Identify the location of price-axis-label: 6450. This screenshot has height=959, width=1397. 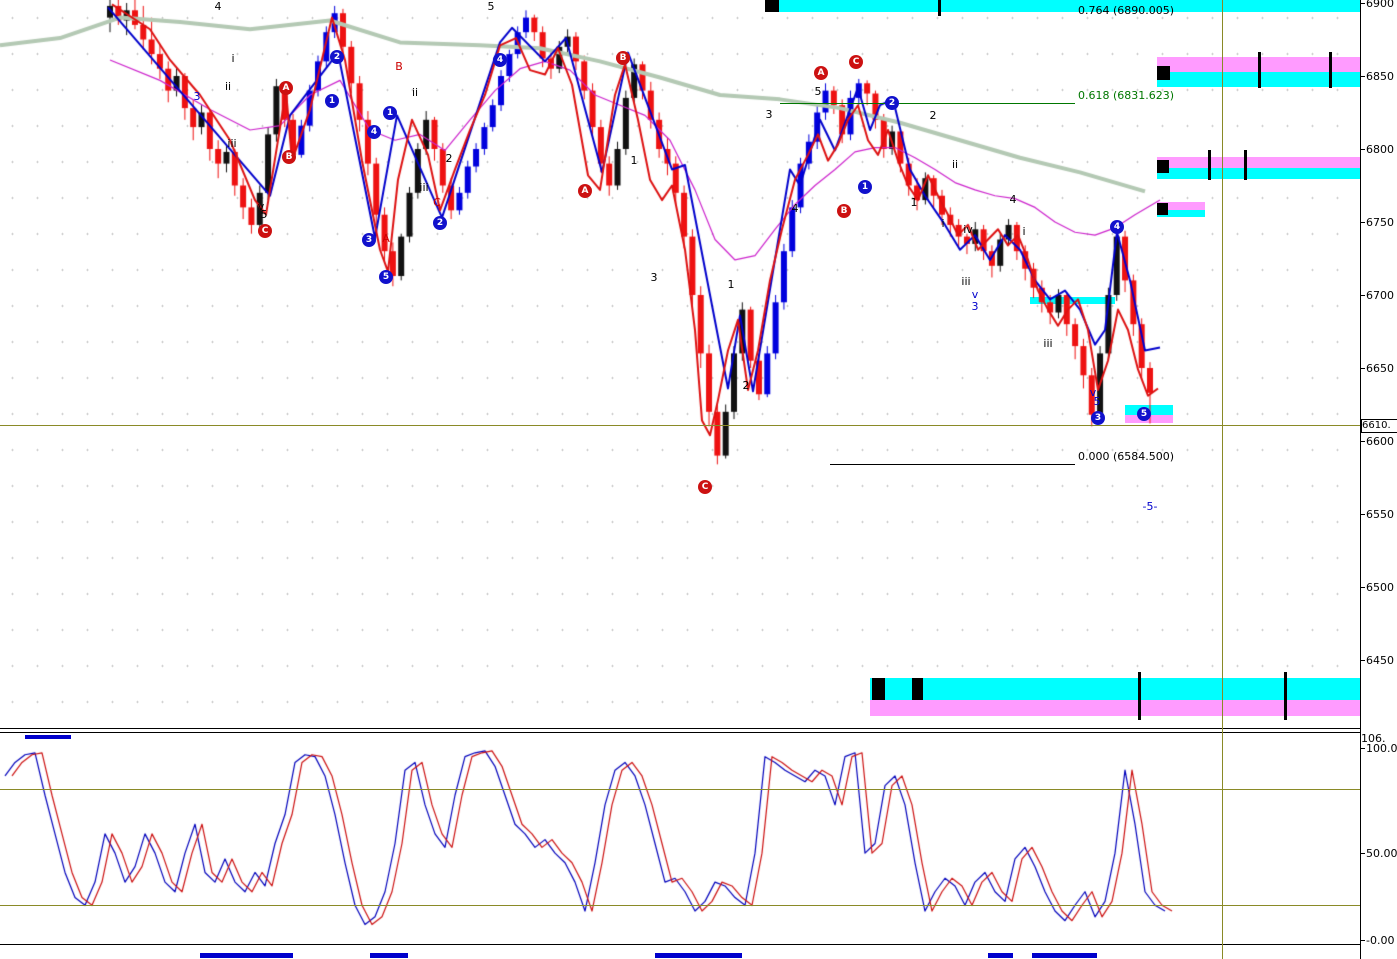
(1377, 660).